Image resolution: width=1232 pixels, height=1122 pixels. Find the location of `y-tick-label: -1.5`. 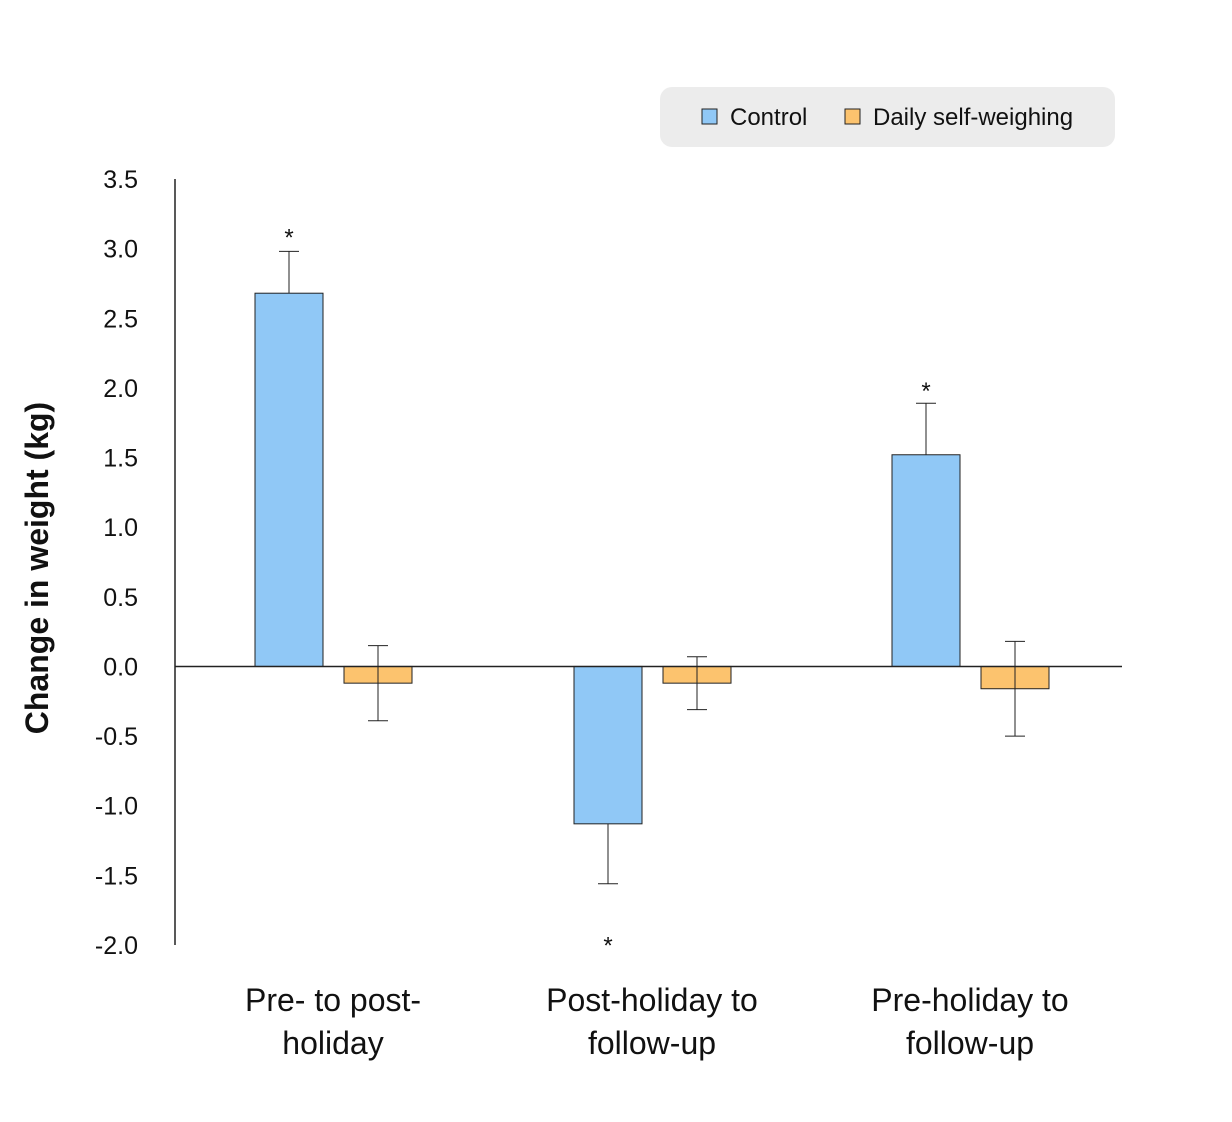

y-tick-label: -1.5 is located at coordinates (116, 876).